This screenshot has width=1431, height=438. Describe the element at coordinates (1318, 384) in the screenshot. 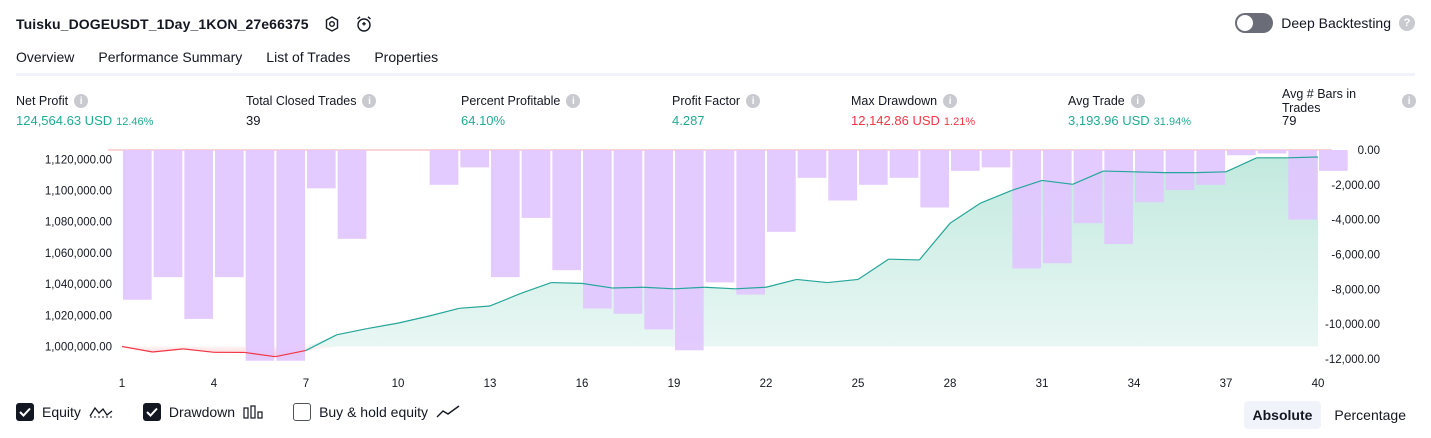

I see `x-axis-tick-label: 40` at that location.